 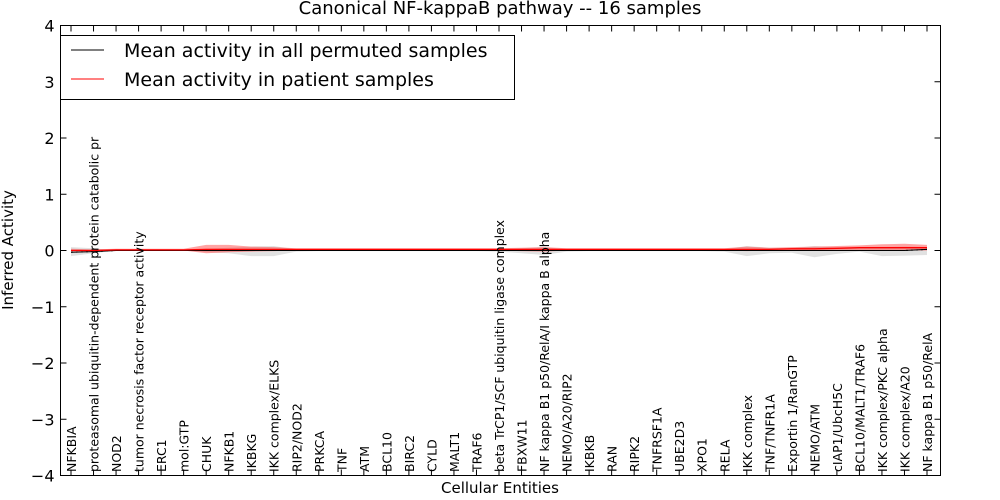 What do you see at coordinates (431, 455) in the screenshot?
I see `x-tick-label: CYLD` at bounding box center [431, 455].